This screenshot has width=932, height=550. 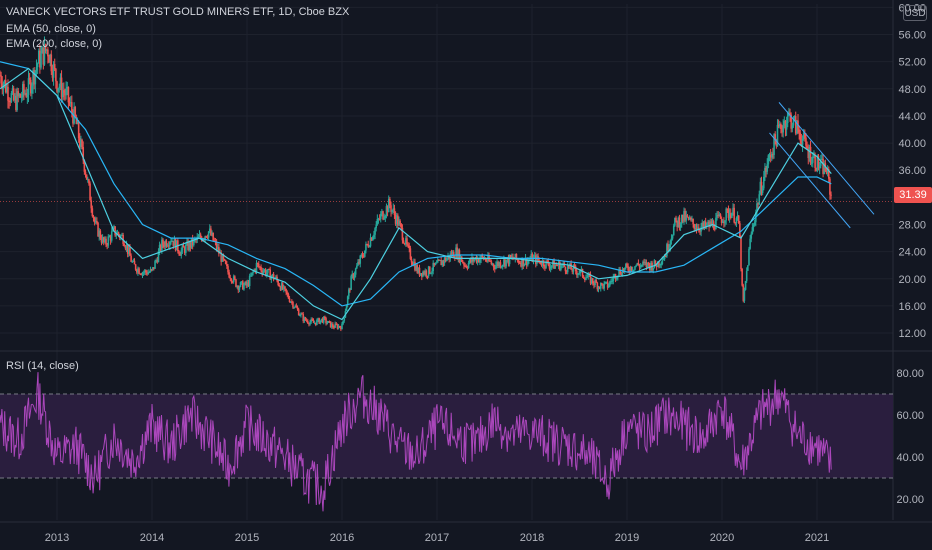 What do you see at coordinates (912, 90) in the screenshot?
I see `price-tick-label: 48.00` at bounding box center [912, 90].